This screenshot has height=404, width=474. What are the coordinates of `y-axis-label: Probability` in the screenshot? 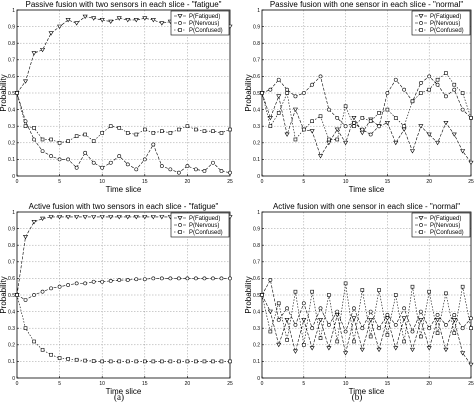 It's located at (248, 294).